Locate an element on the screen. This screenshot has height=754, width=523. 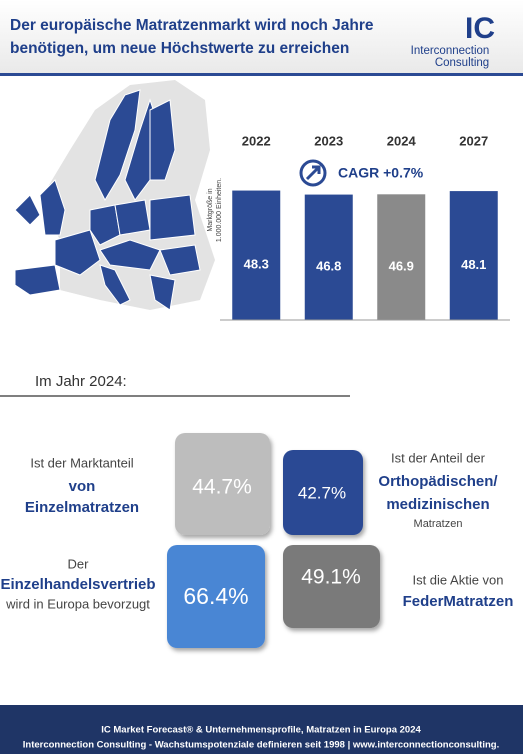
stat-text: Ist die Aktie von is located at coordinates (457, 579).